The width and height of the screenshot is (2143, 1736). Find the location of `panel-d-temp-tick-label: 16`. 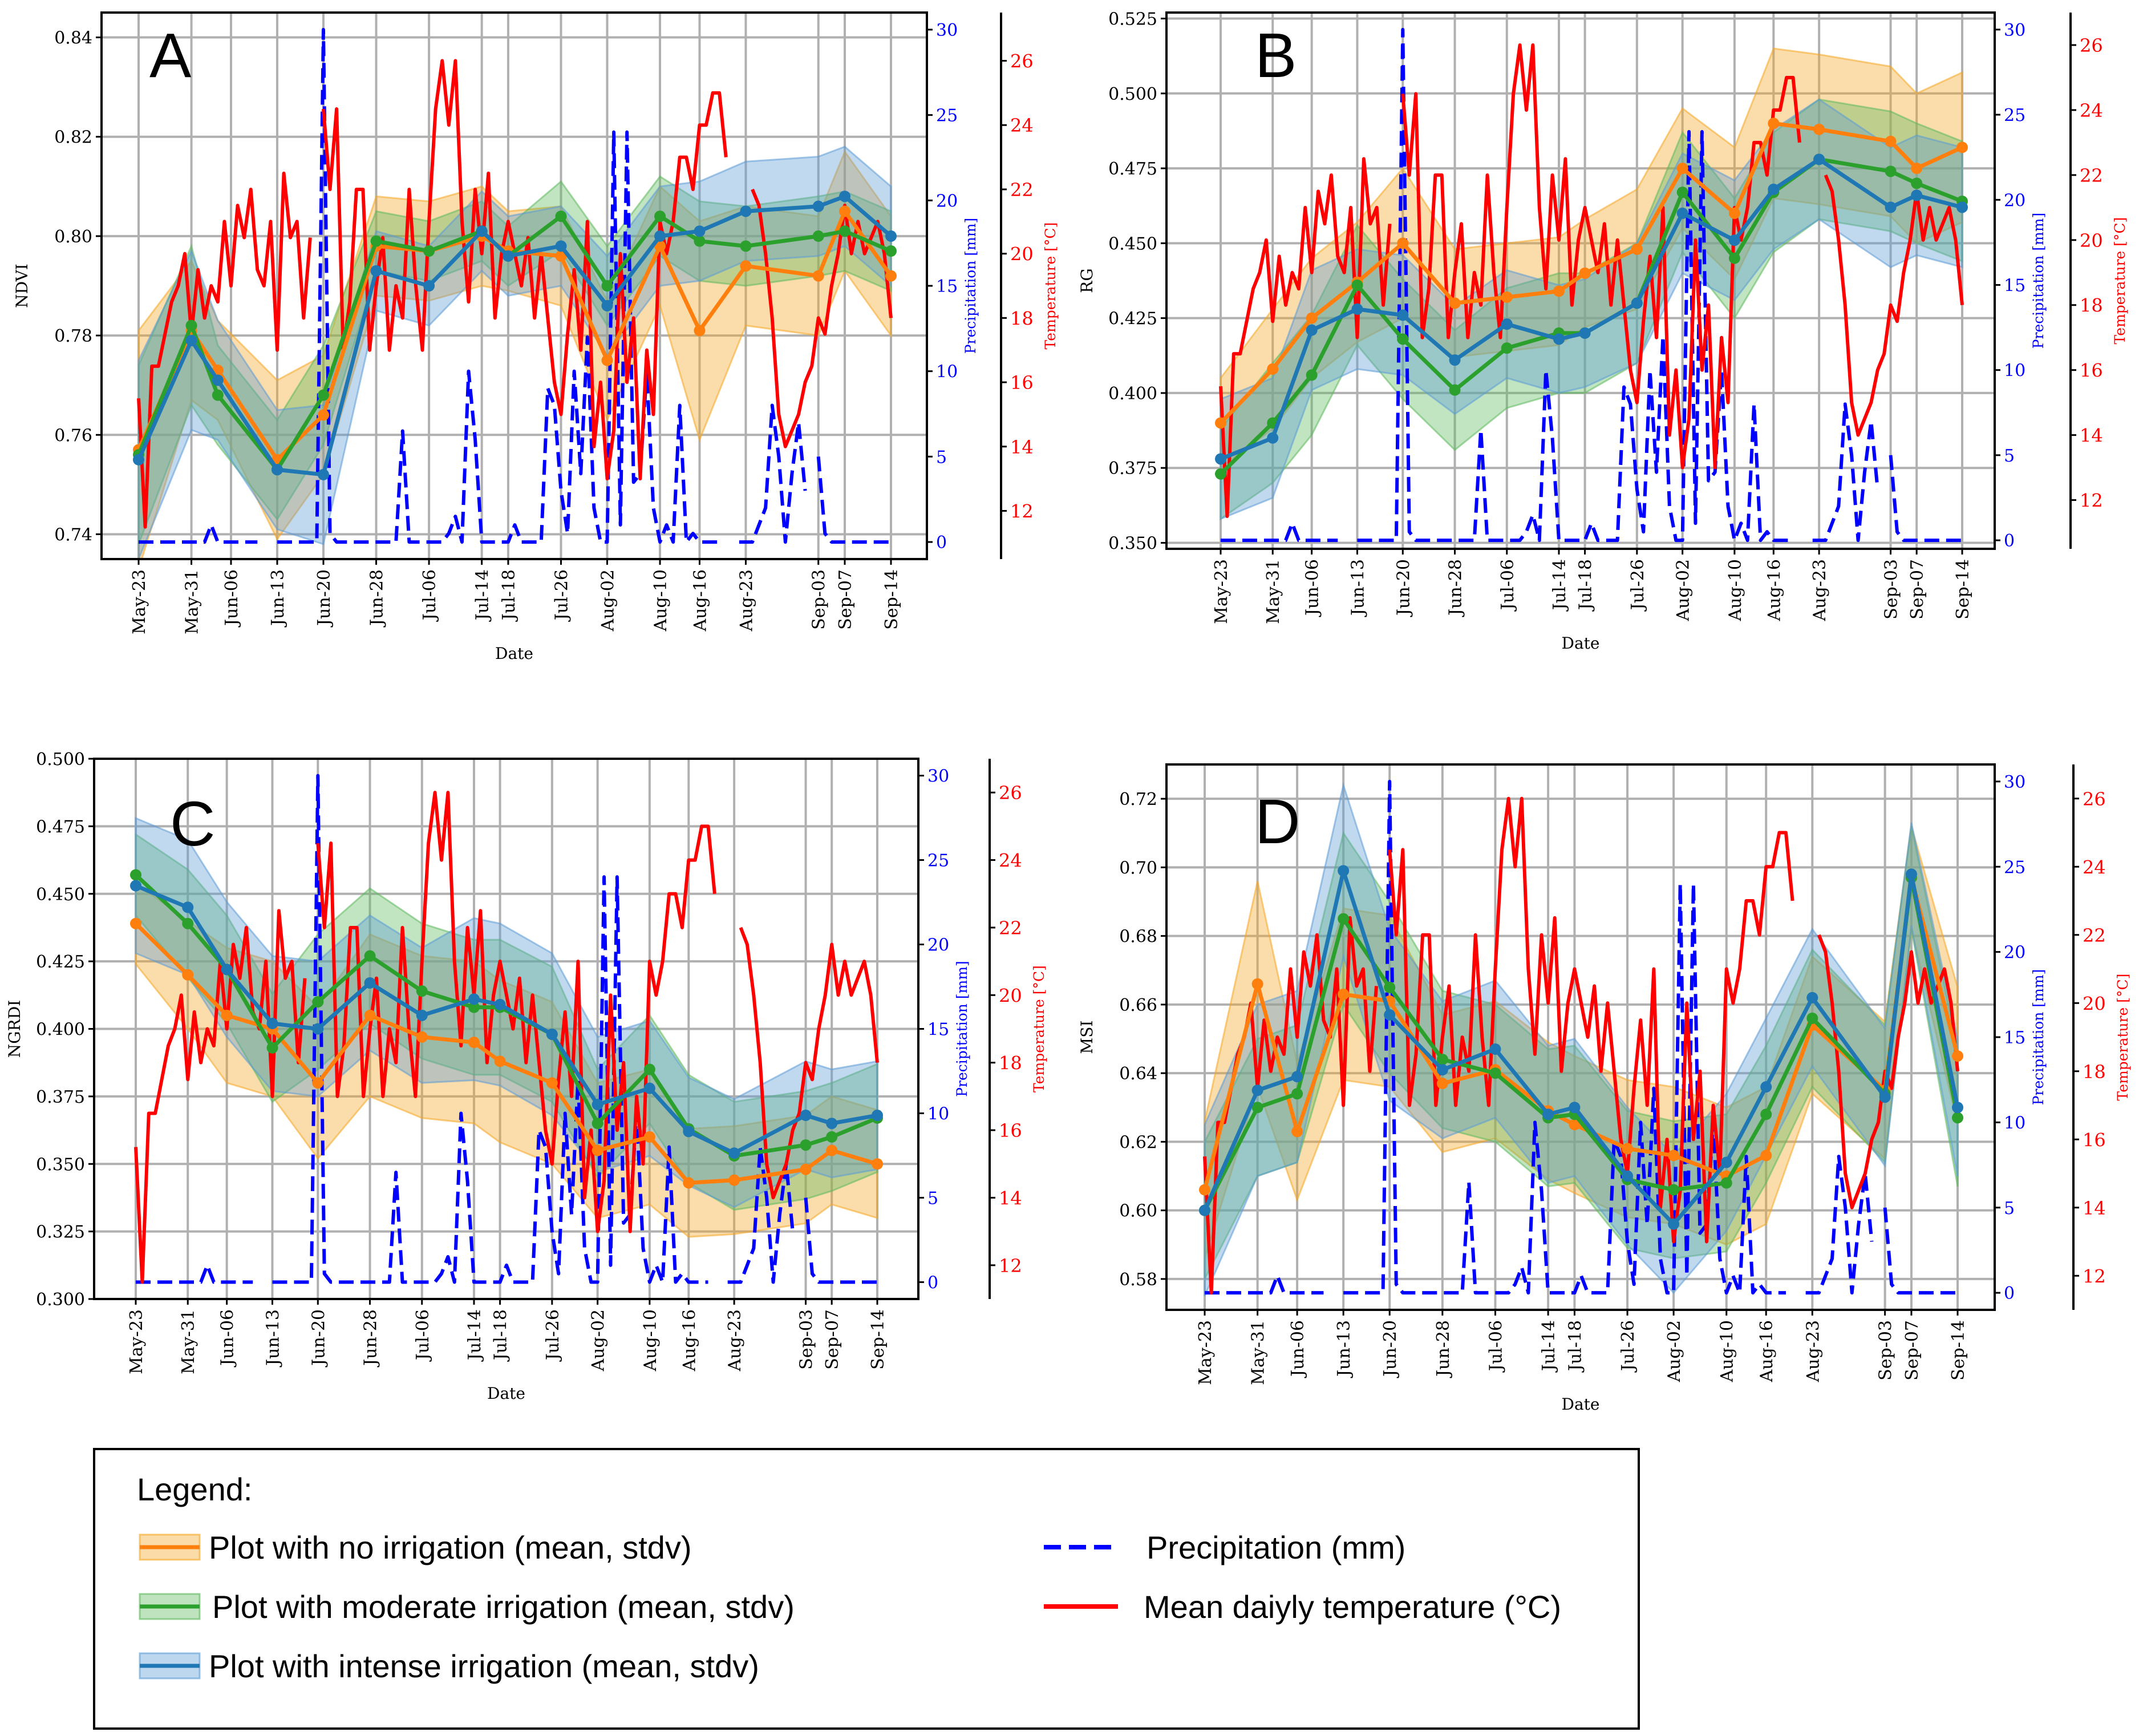

panel-d-temp-tick-label: 16 is located at coordinates (2094, 1140).